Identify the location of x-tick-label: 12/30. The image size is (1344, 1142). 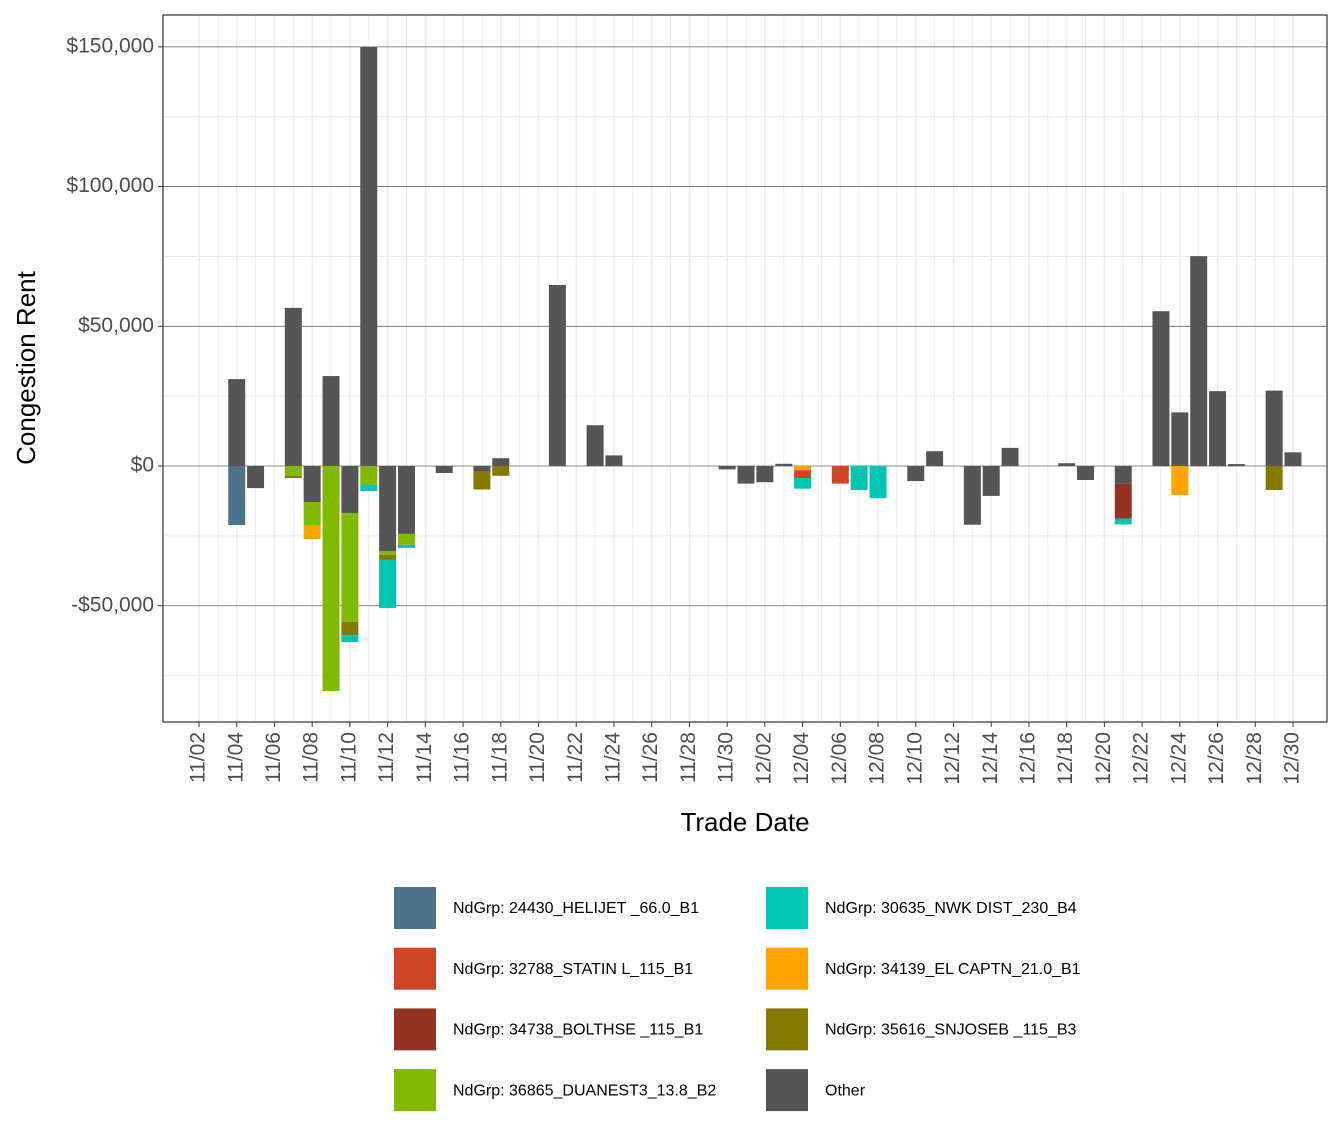
(1292, 758).